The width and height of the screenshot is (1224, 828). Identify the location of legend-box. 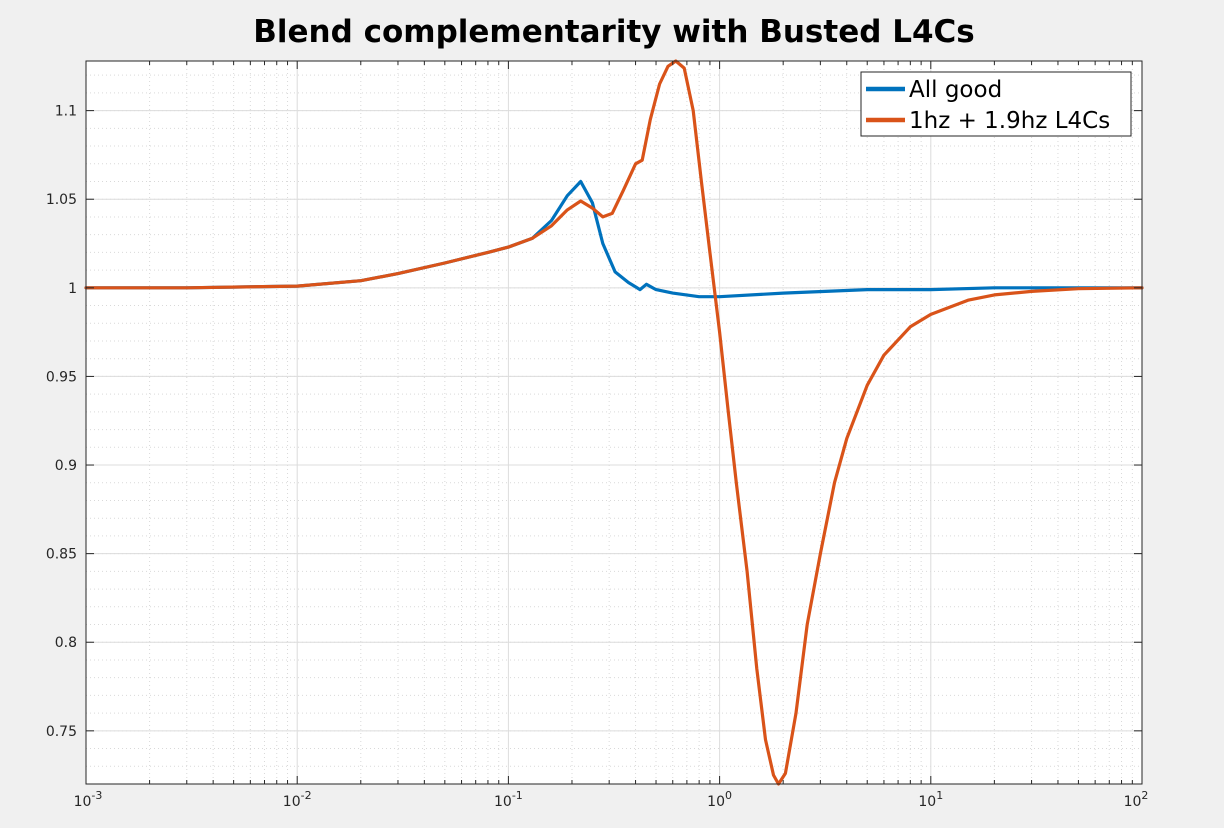
(996, 104).